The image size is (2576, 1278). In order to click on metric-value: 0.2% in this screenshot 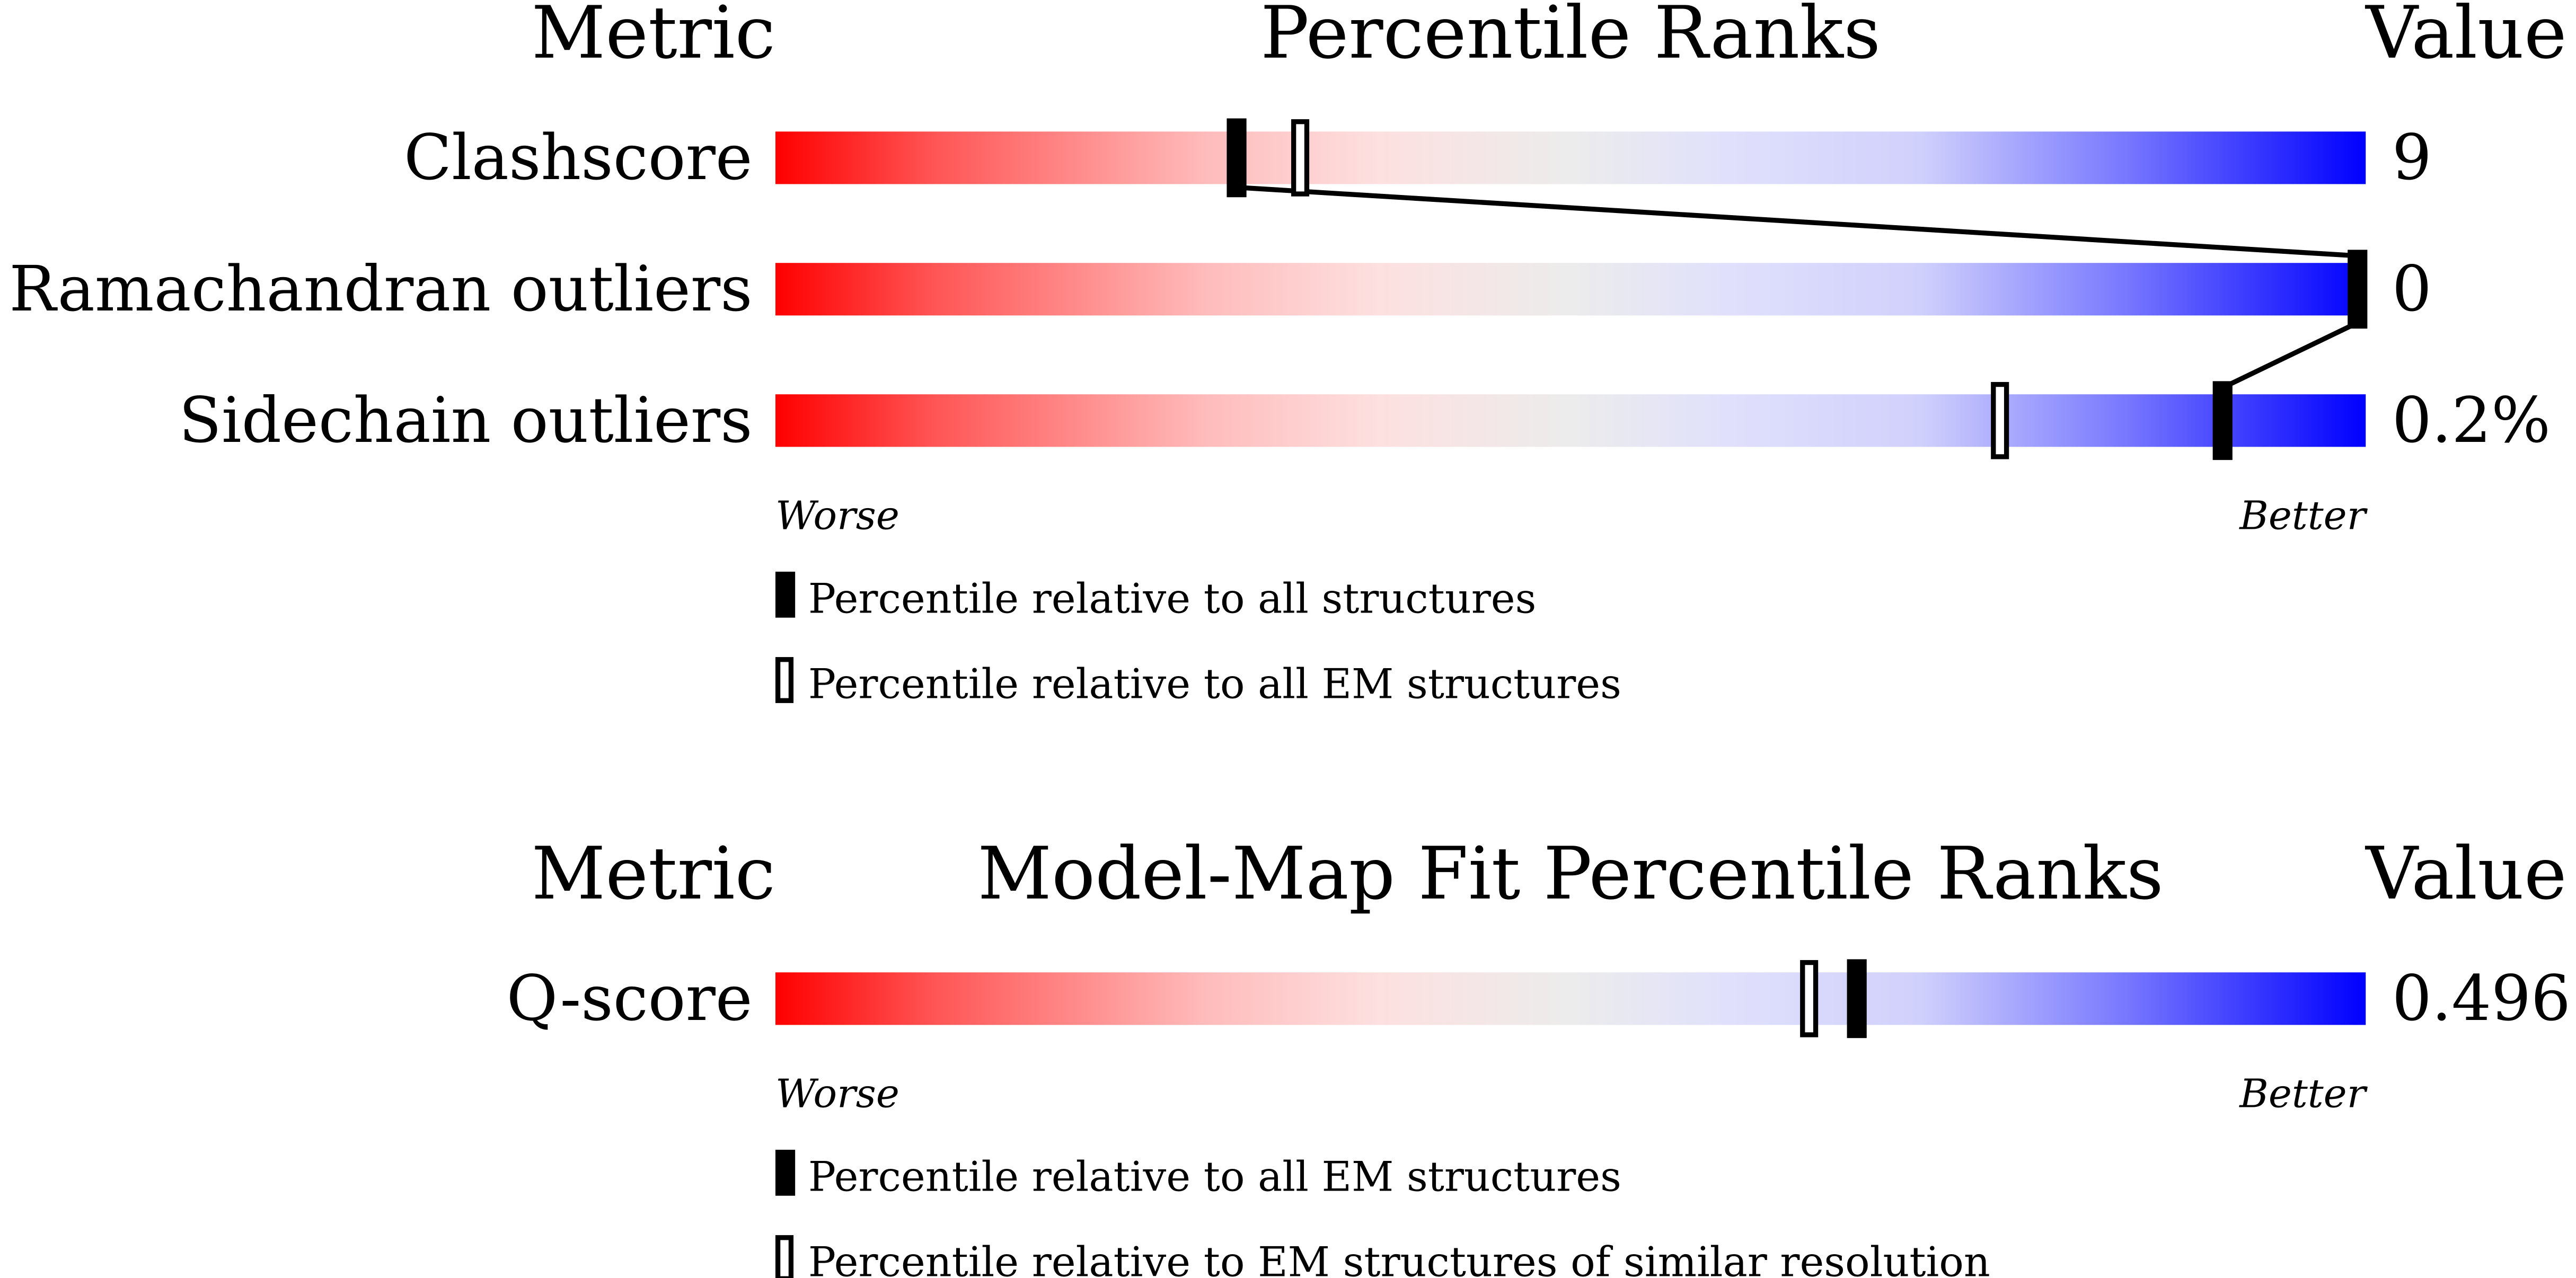, I will do `click(2471, 420)`.